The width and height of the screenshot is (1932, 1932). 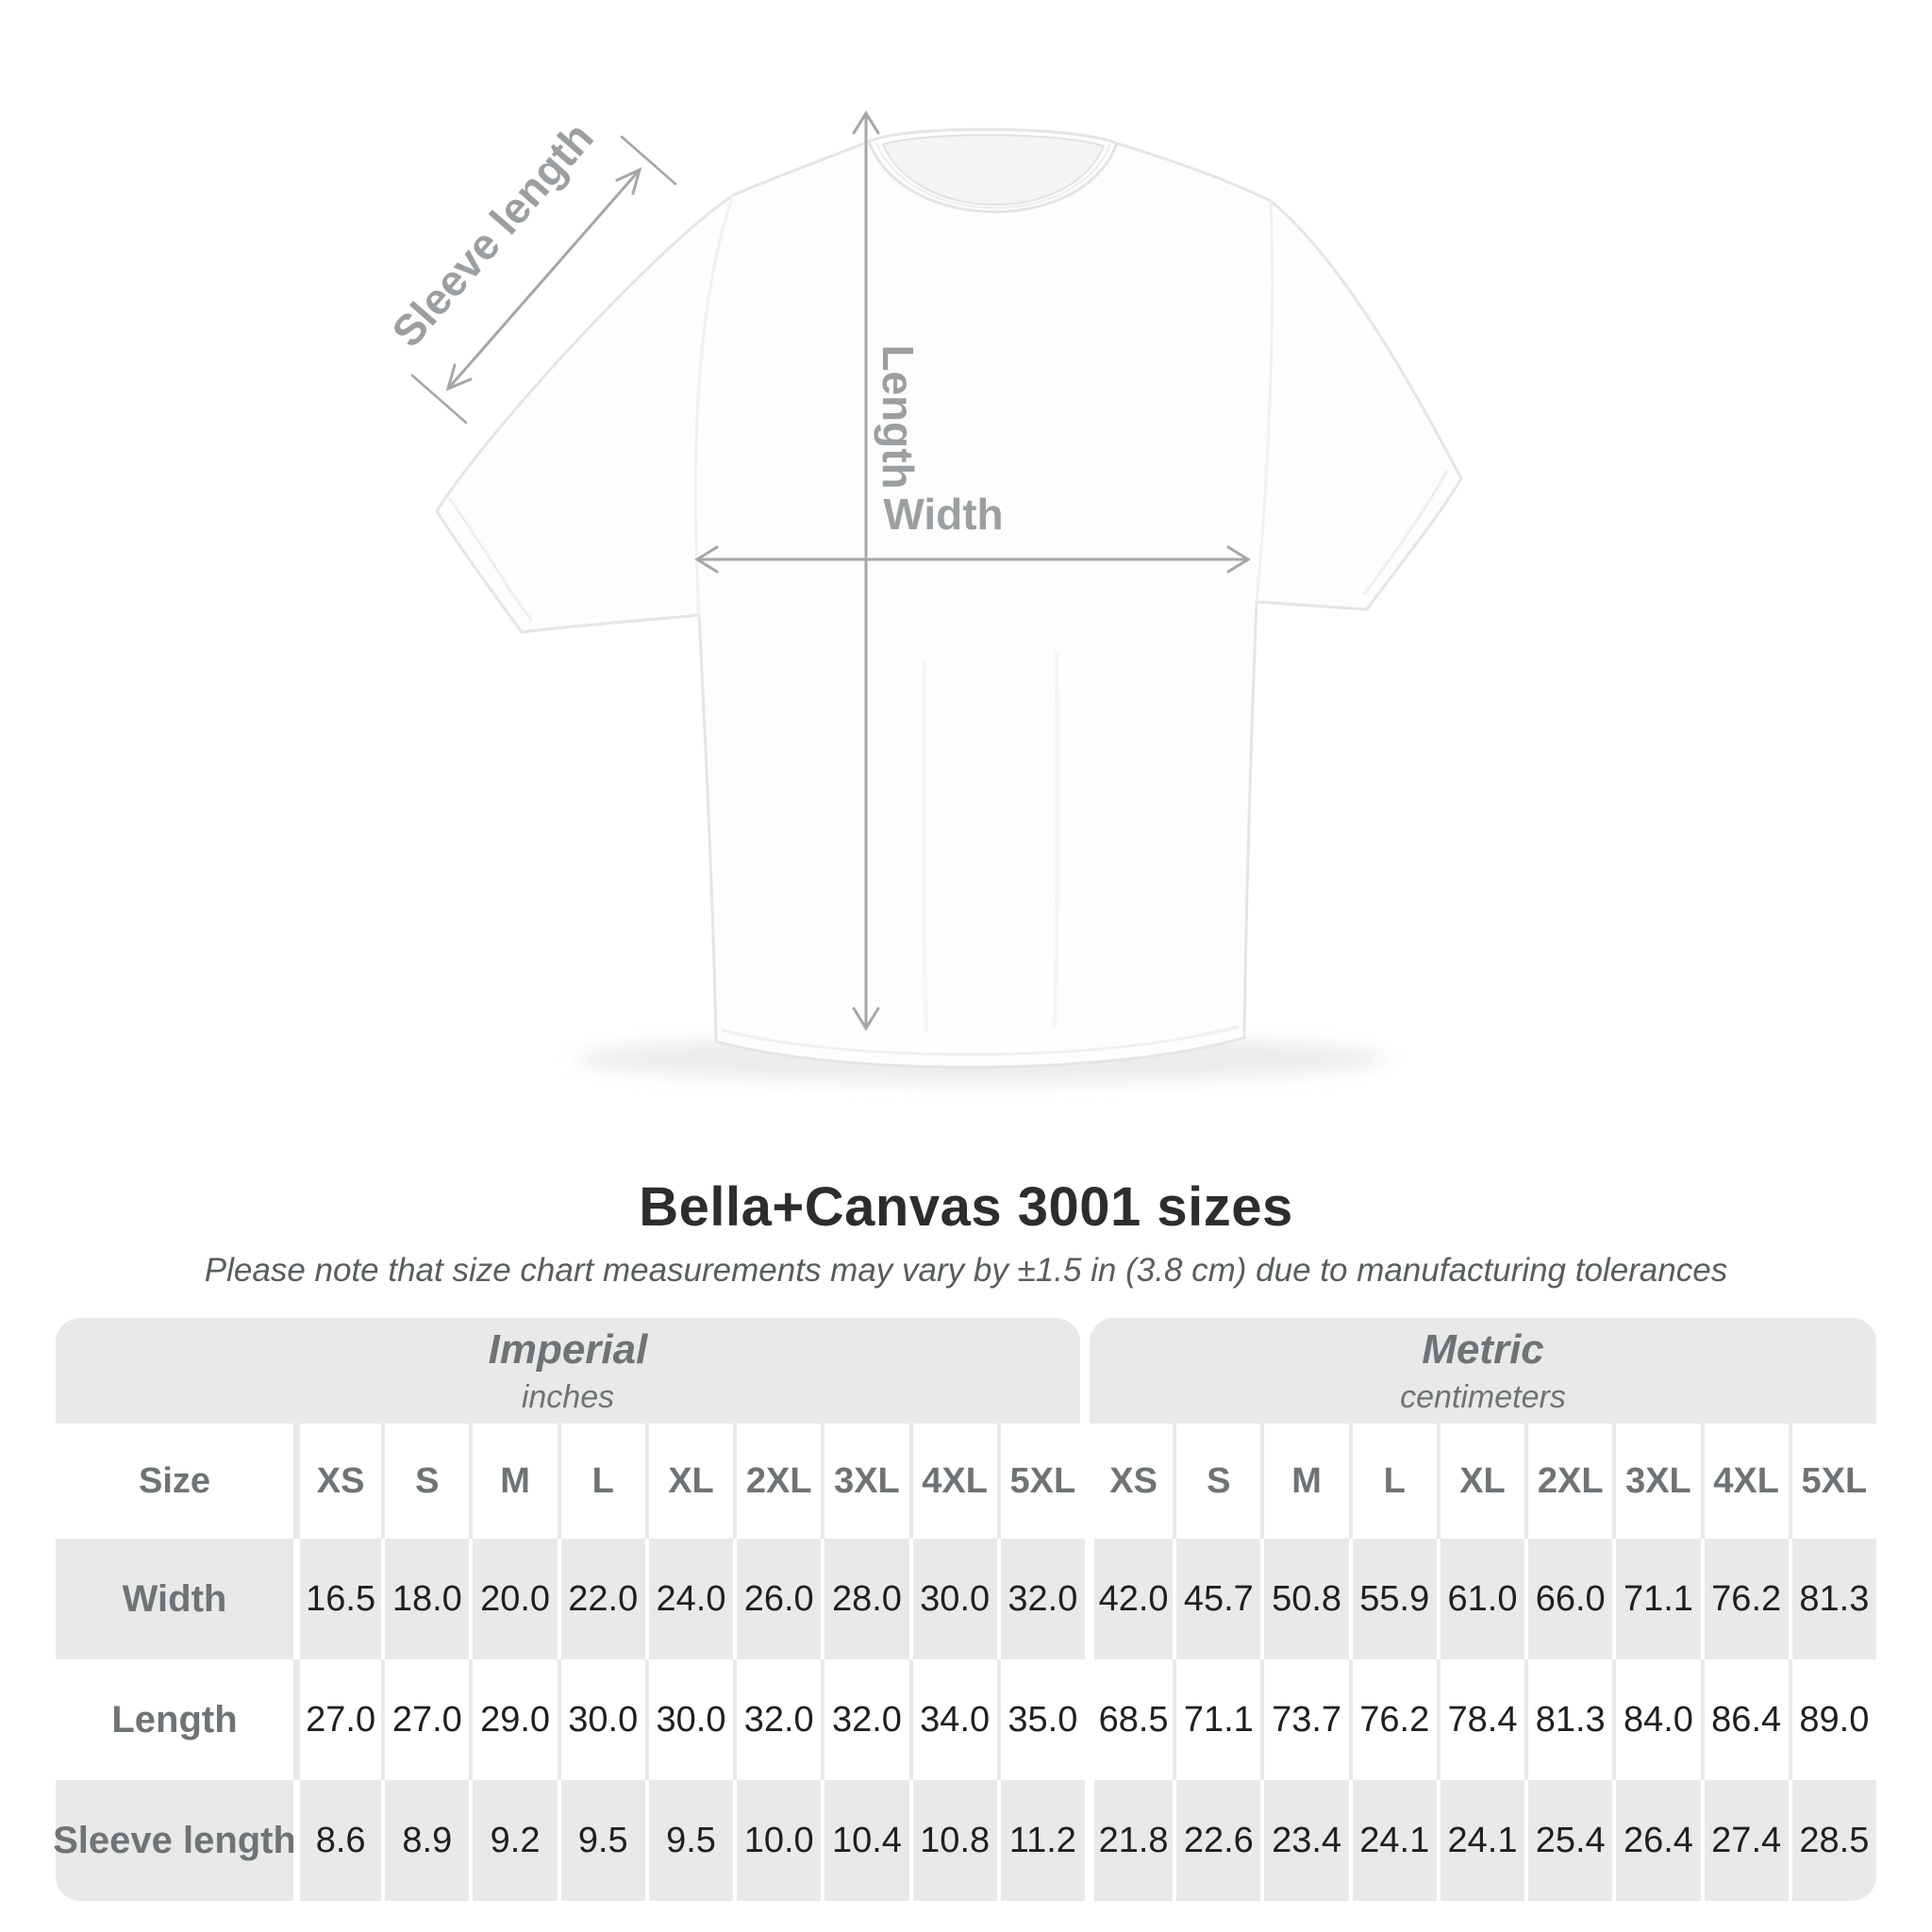 I want to click on value-cell: 45.7, so click(x=1217, y=1599).